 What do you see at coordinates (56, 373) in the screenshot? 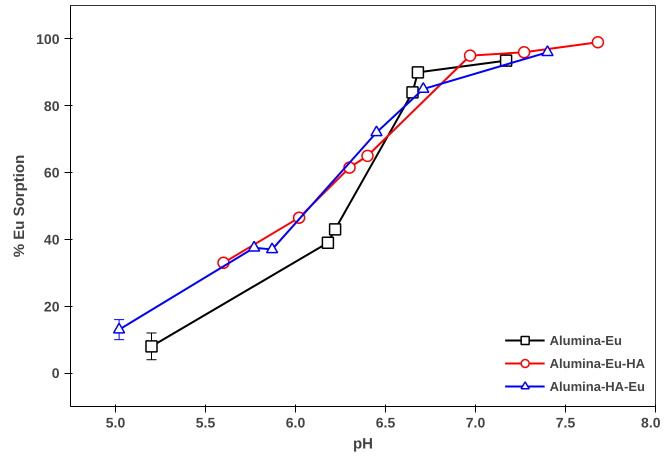
I see `y-tick-label: 0` at bounding box center [56, 373].